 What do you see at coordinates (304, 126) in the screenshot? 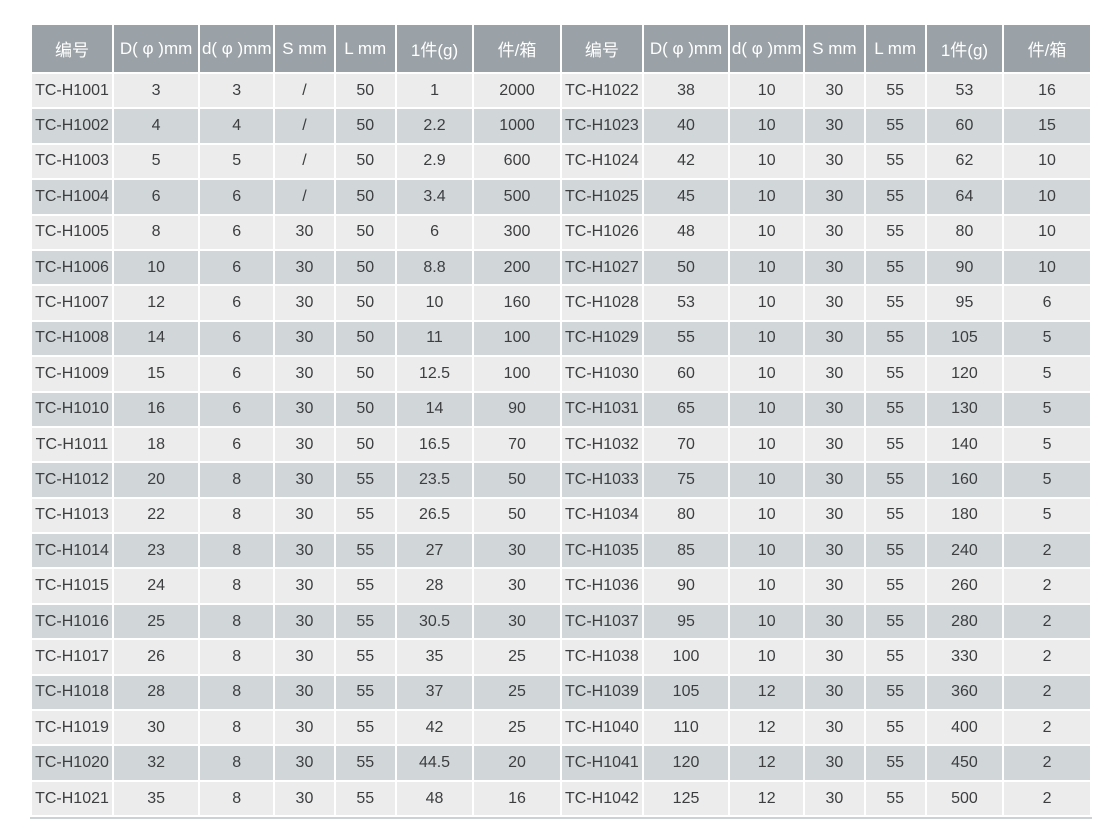
I see `table-cell: /` at bounding box center [304, 126].